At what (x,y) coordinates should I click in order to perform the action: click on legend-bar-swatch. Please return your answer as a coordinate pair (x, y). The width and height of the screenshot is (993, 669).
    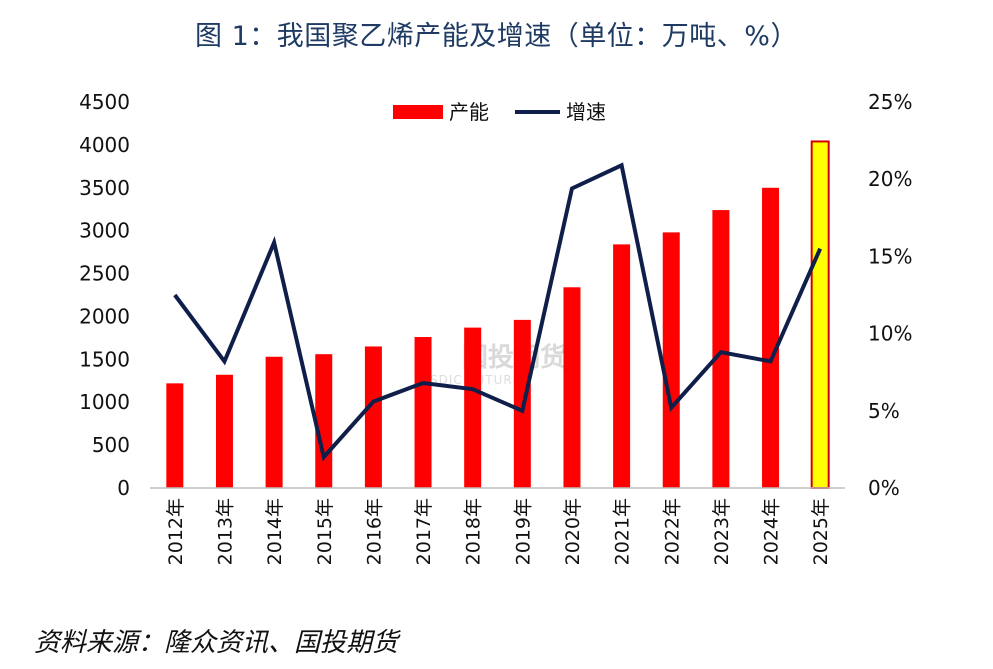
    Looking at the image, I should click on (418, 112).